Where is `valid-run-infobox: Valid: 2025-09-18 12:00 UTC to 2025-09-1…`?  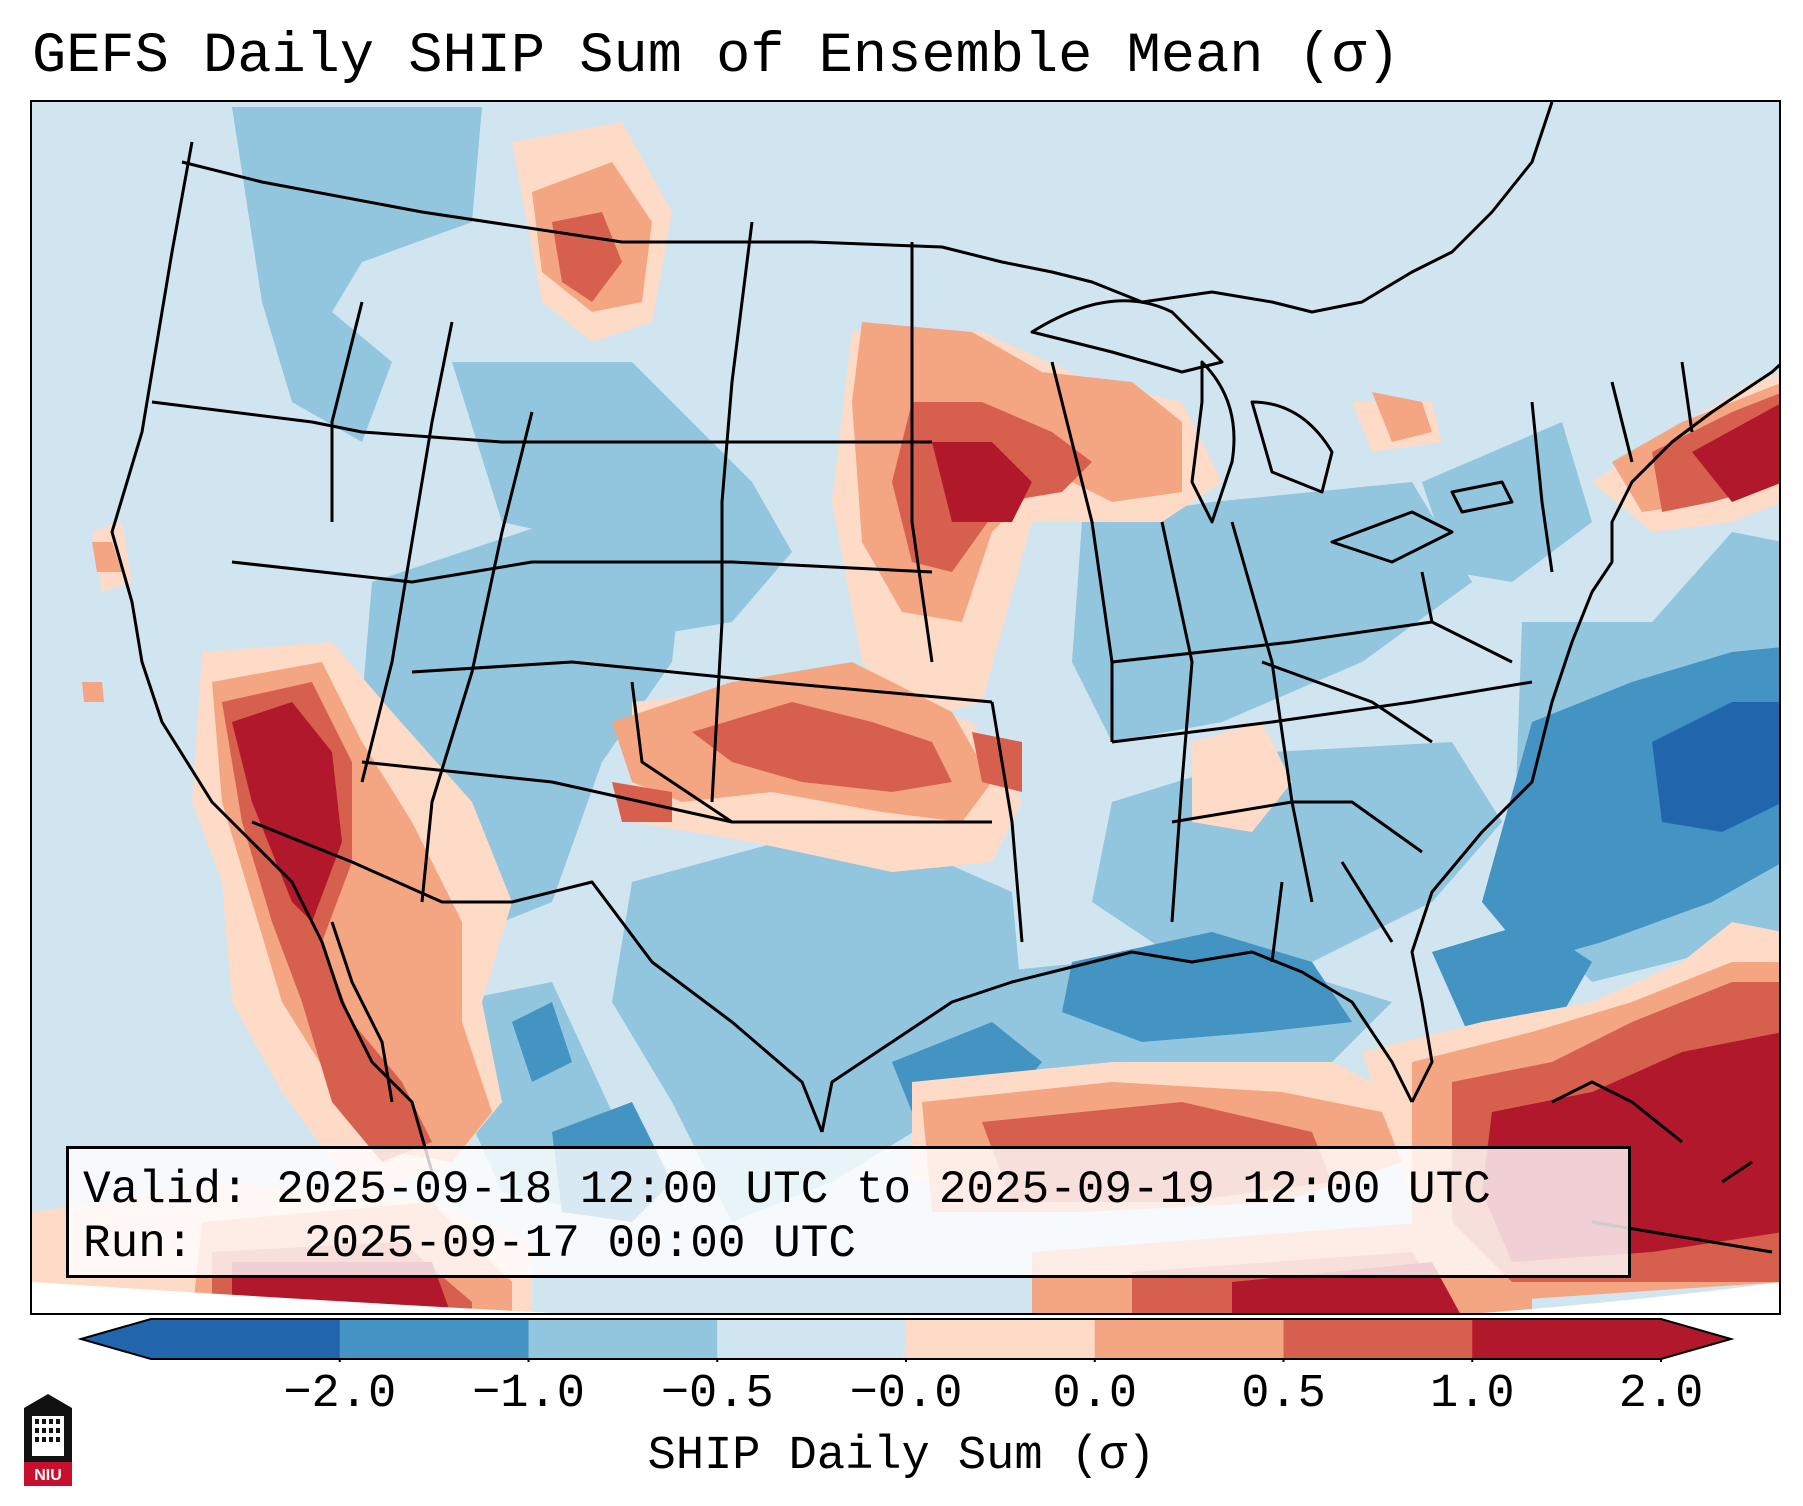
valid-run-infobox: Valid: 2025-09-18 12:00 UTC to 2025-09-1… is located at coordinates (848, 1212).